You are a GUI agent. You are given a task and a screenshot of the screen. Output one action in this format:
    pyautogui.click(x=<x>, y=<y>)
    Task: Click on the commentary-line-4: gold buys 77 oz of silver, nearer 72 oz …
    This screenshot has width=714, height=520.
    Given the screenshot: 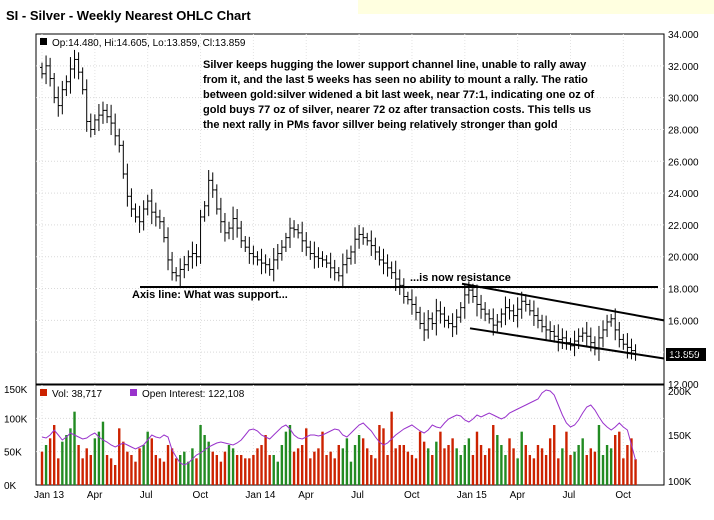 What is the action you would take?
    pyautogui.click(x=397, y=110)
    